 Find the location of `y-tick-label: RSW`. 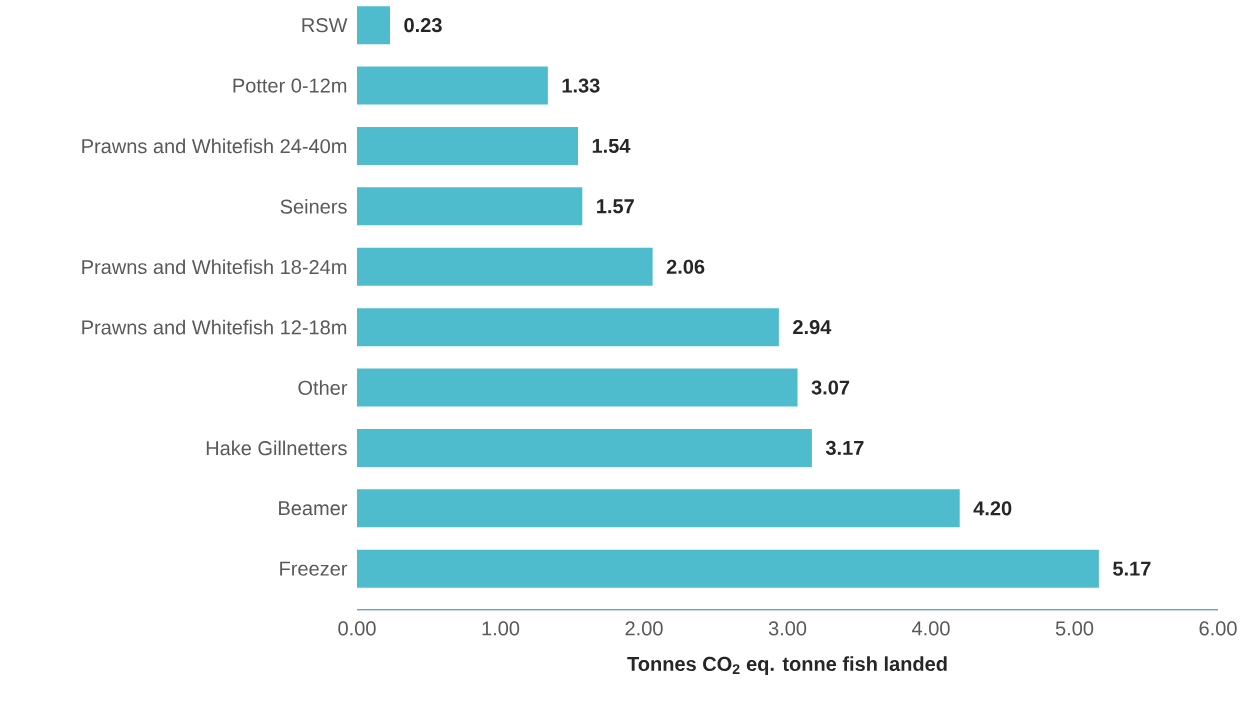

y-tick-label: RSW is located at coordinates (325, 25).